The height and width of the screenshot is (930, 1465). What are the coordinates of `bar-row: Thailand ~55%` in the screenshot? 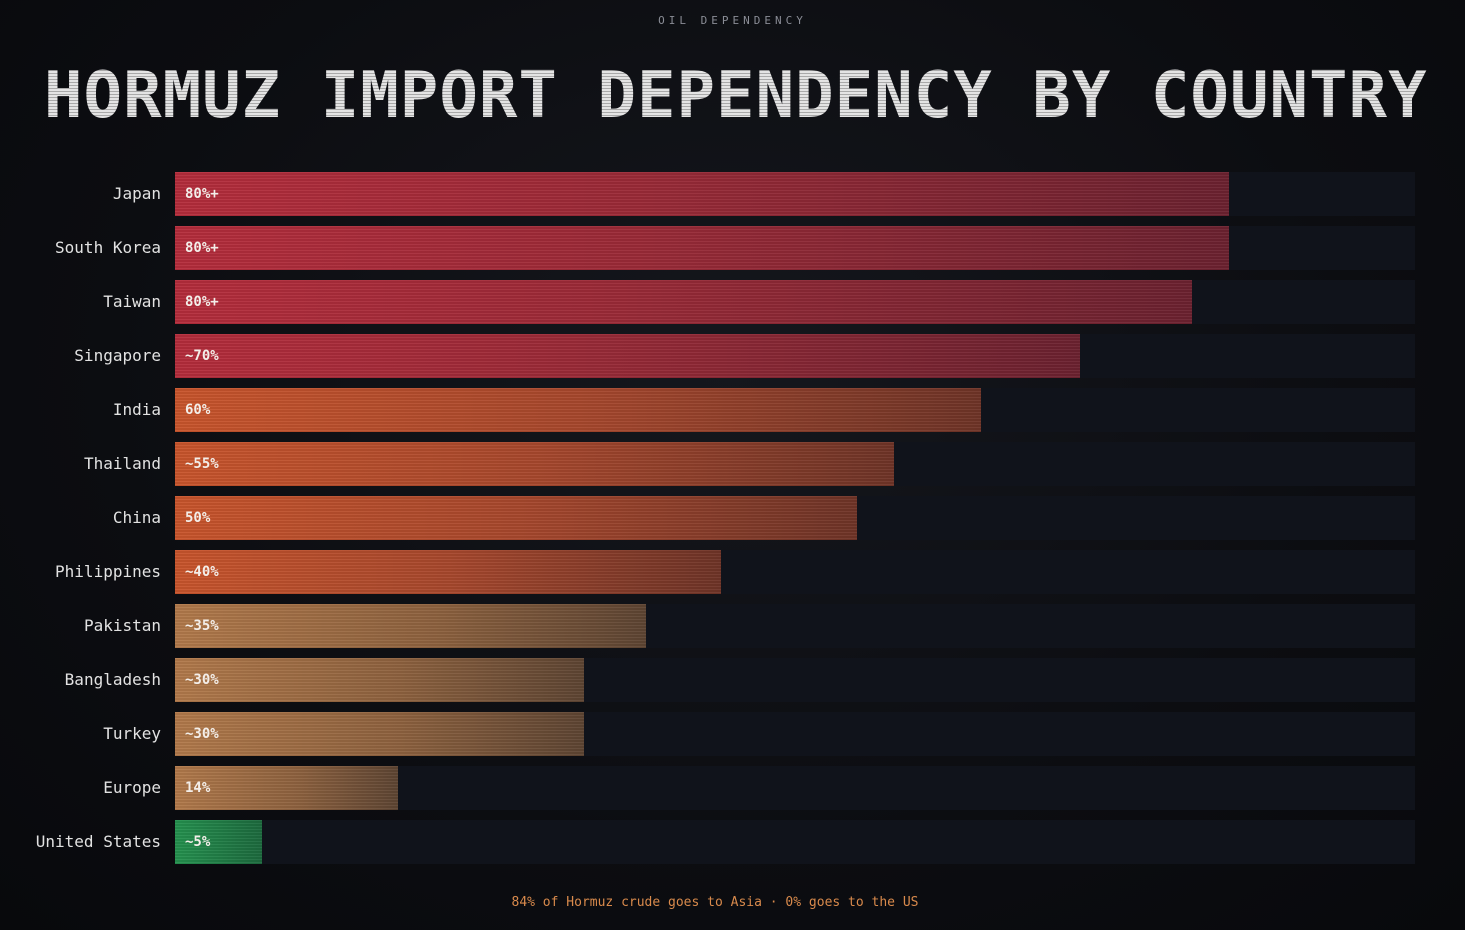 It's located at (732, 464).